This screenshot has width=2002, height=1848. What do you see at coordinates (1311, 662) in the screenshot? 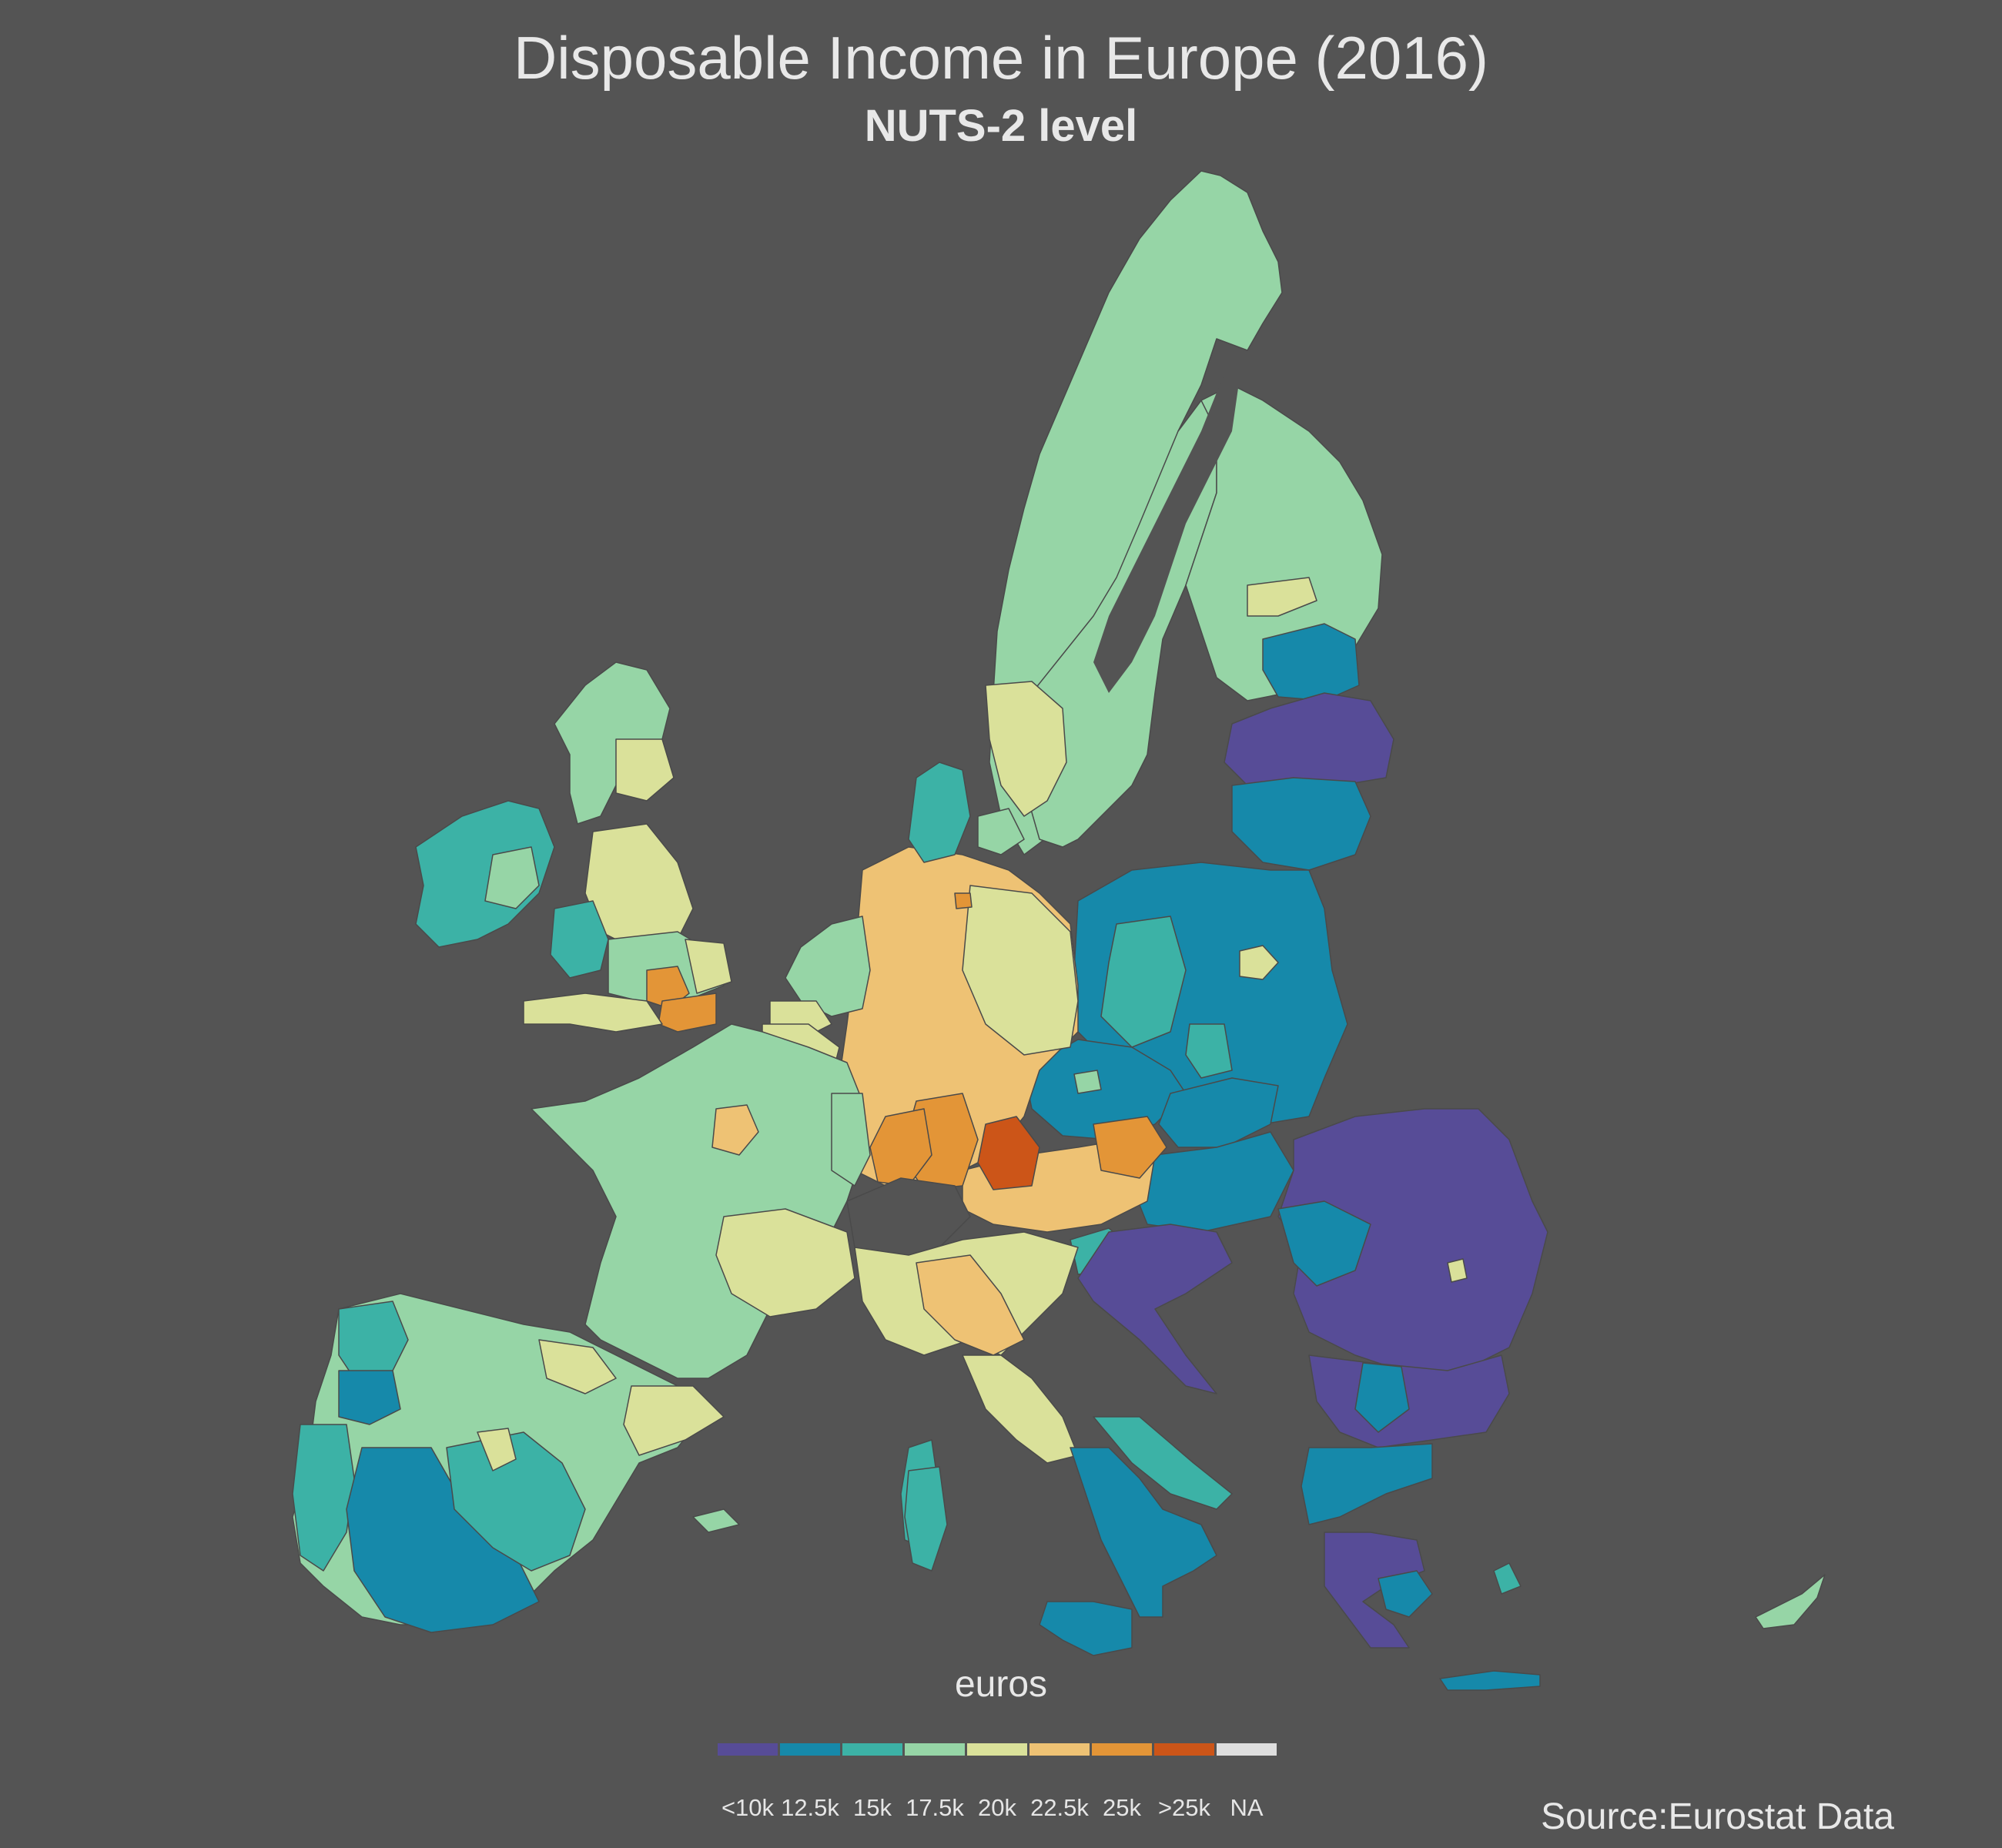
I see `region-estonia` at bounding box center [1311, 662].